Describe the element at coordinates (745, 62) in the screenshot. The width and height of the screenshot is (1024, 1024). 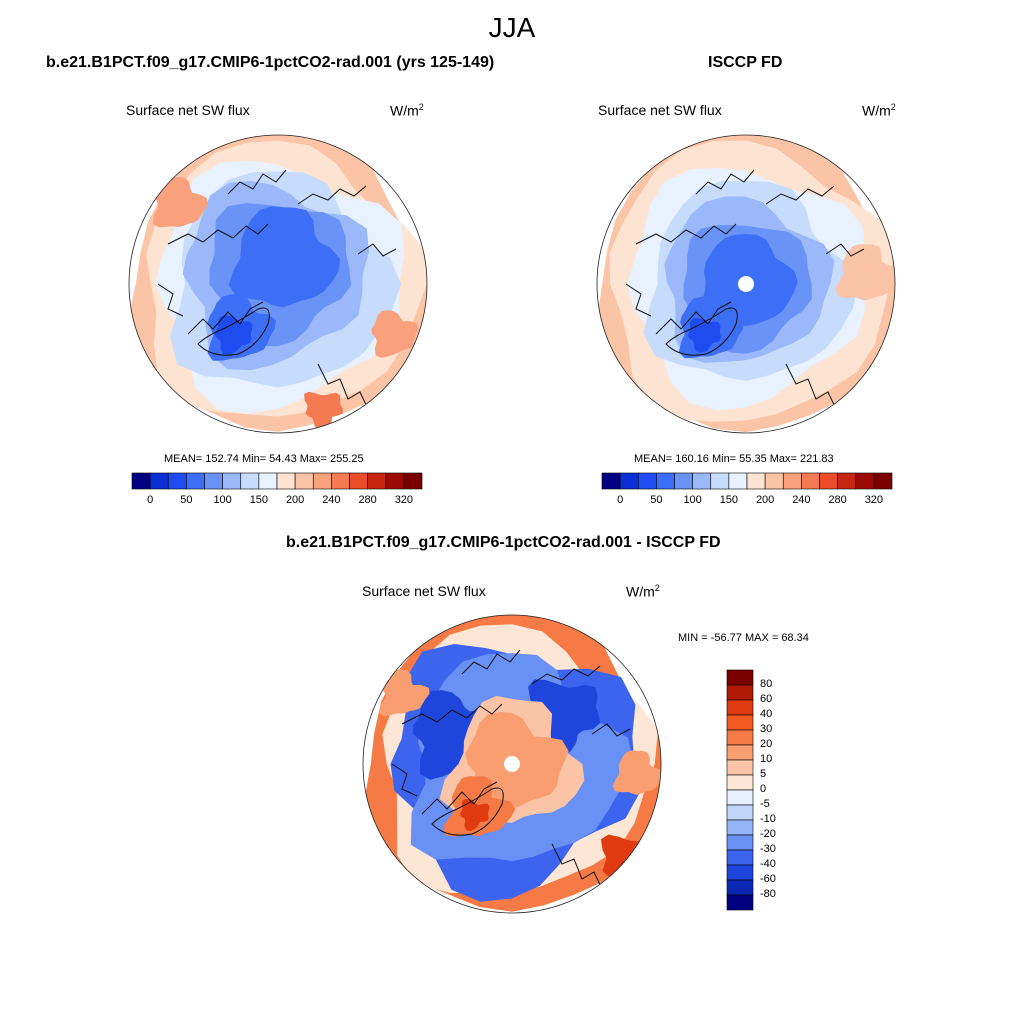
I see `panel2-title: ISCCP FD` at that location.